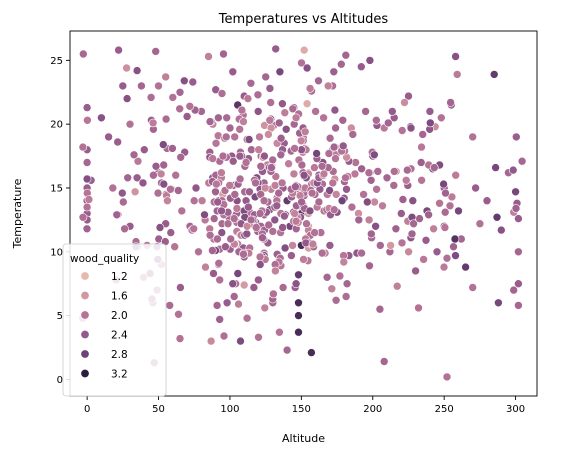 This screenshot has height=455, width=562. What do you see at coordinates (60, 380) in the screenshot?
I see `y-tick-label: 0` at bounding box center [60, 380].